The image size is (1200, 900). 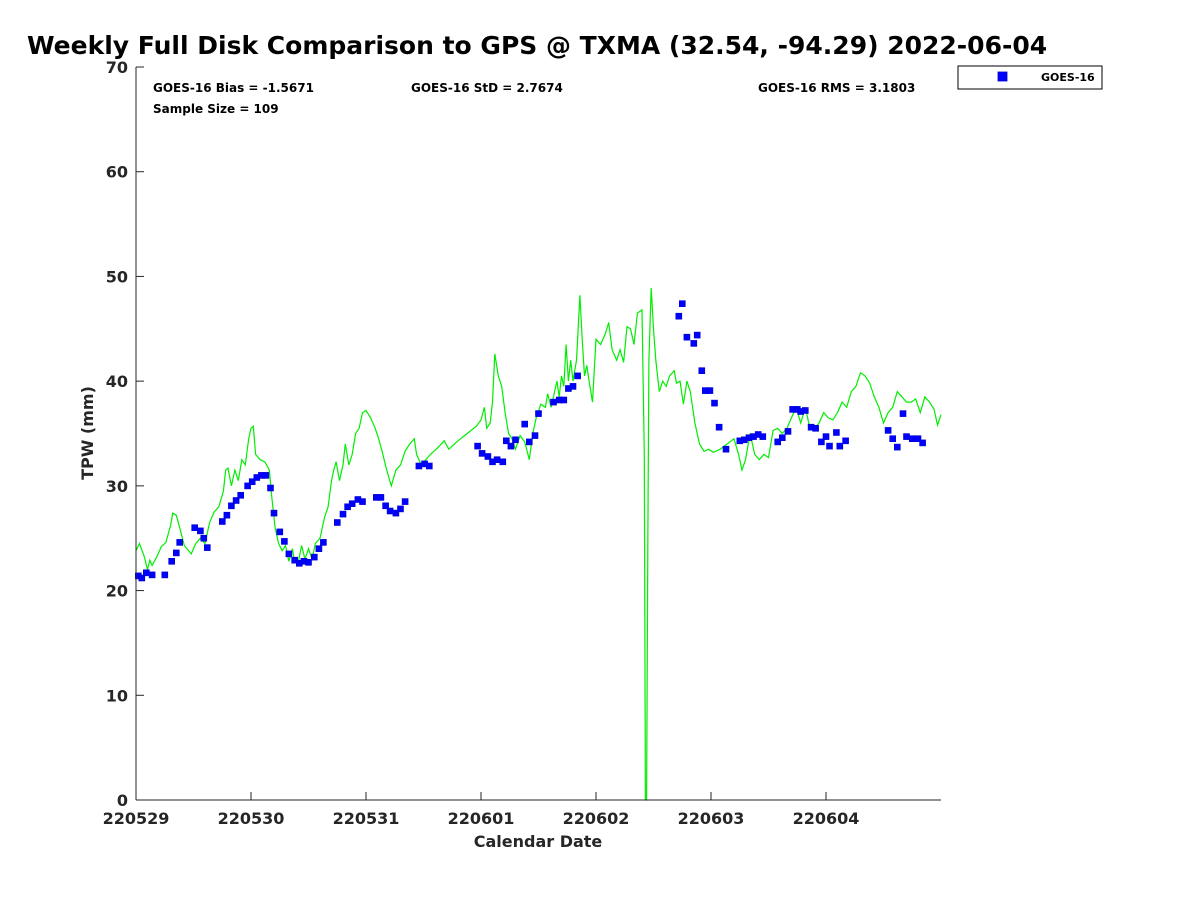 I want to click on y-tick-label: 40, so click(x=117, y=381).